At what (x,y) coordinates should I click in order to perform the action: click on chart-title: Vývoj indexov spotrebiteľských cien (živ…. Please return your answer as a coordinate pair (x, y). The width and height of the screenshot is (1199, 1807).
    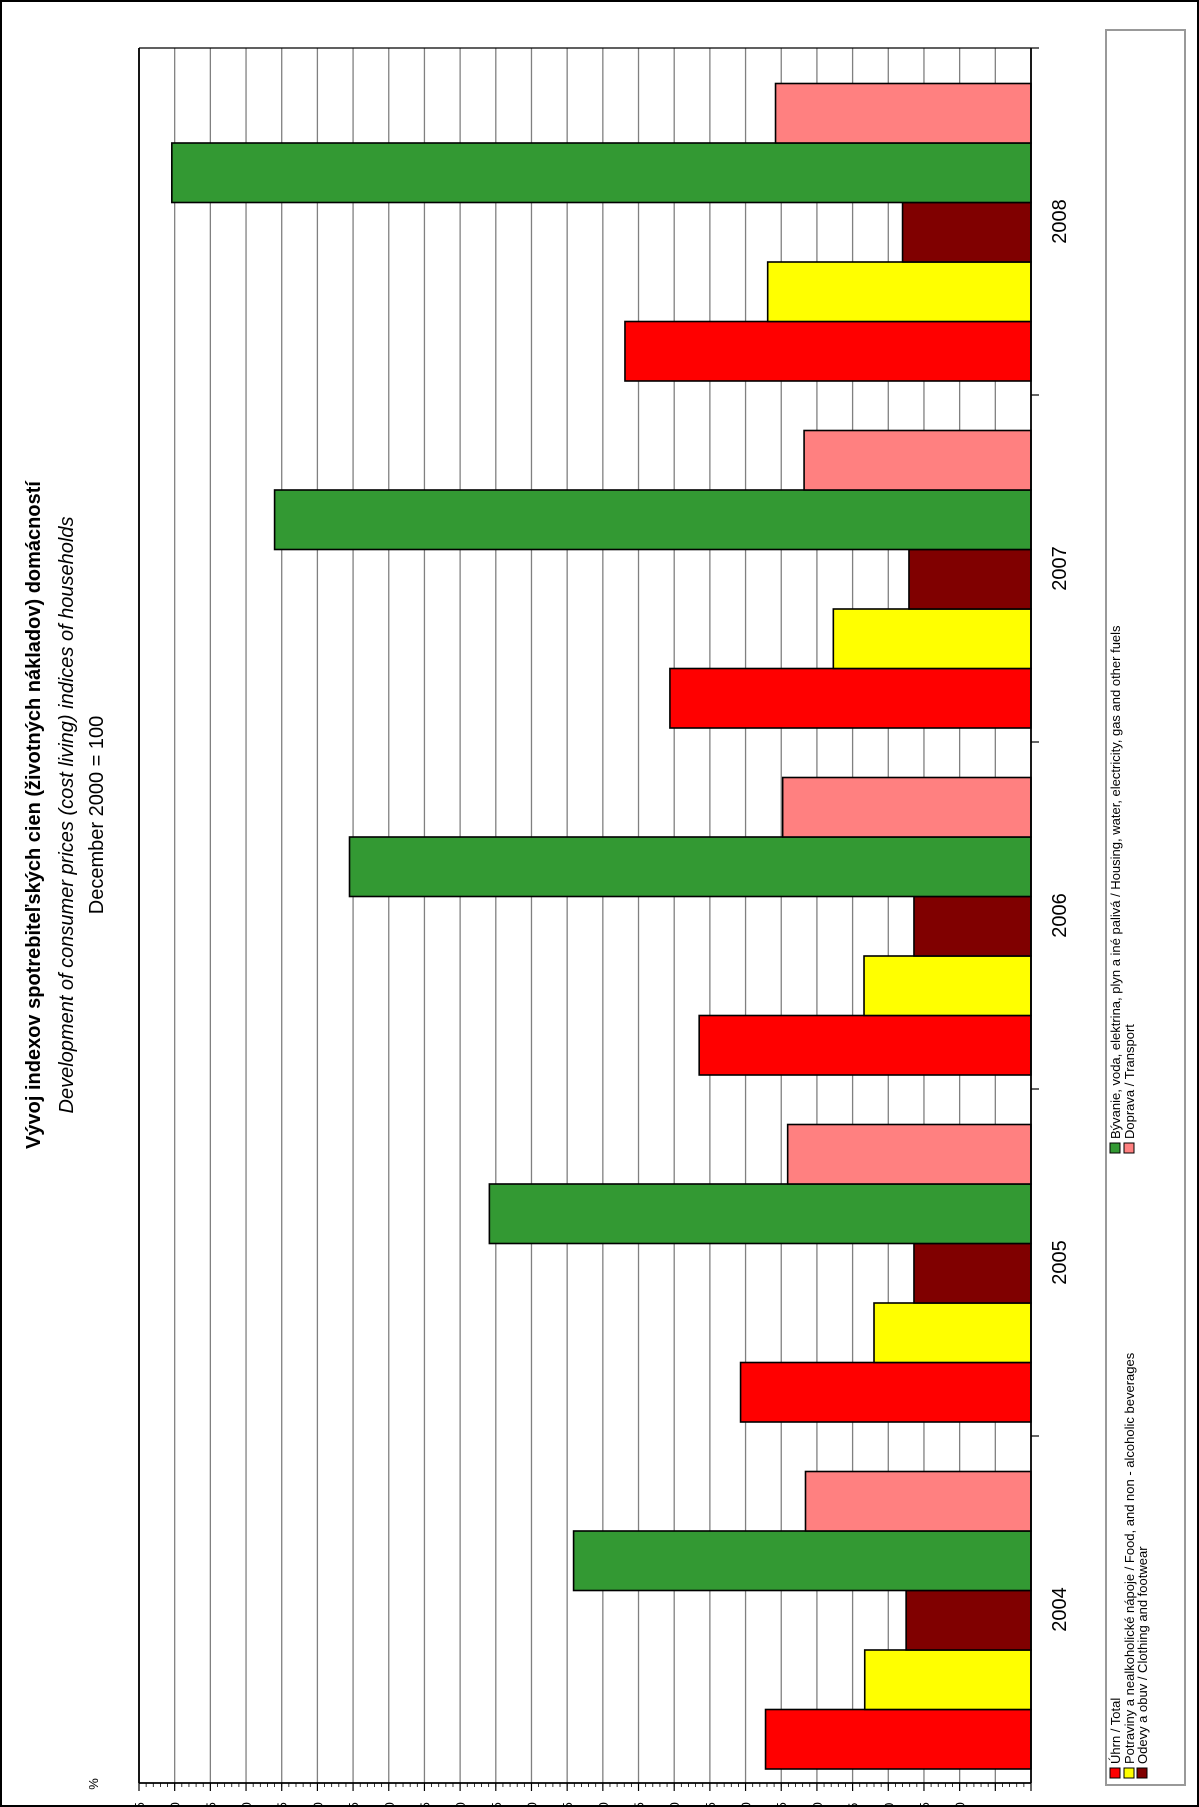
    Looking at the image, I should click on (34, 814).